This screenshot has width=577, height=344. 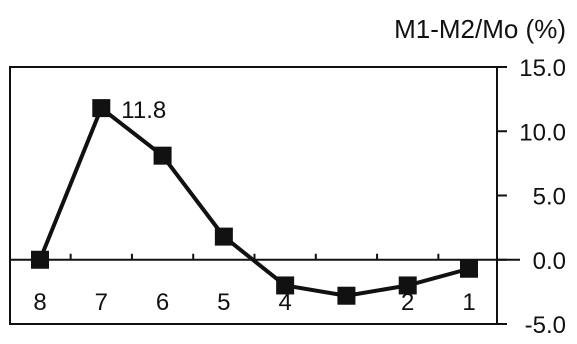 I want to click on x-tick-label: 2, so click(x=407, y=302).